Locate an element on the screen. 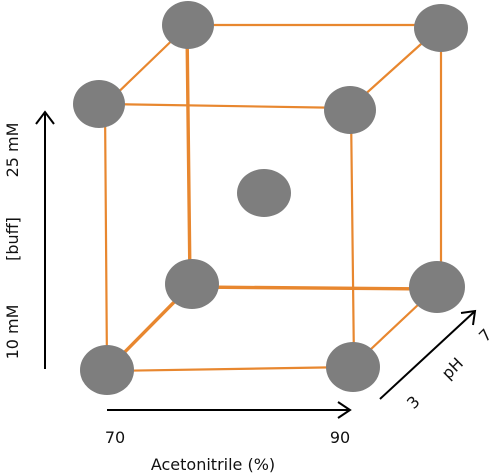  x-axis-title: Acetonitrile (%) is located at coordinates (213, 464).